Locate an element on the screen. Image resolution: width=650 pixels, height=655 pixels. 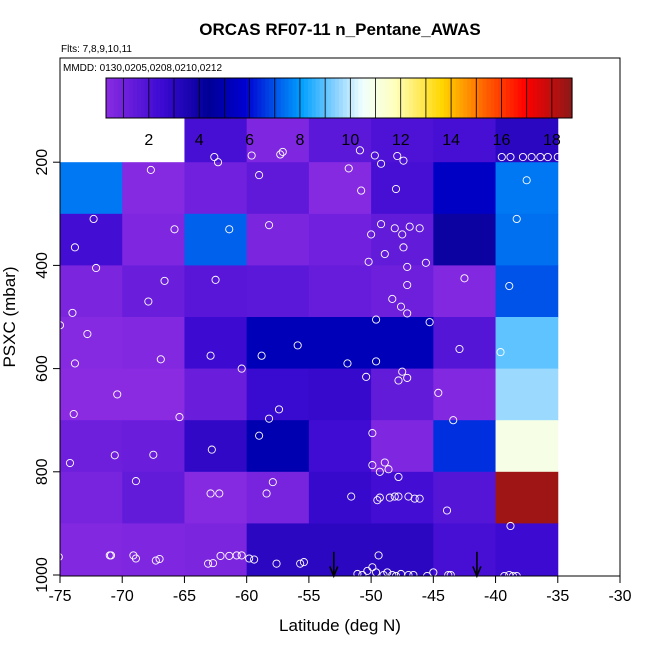
colorbar-tick-label: 18 is located at coordinates (552, 140).